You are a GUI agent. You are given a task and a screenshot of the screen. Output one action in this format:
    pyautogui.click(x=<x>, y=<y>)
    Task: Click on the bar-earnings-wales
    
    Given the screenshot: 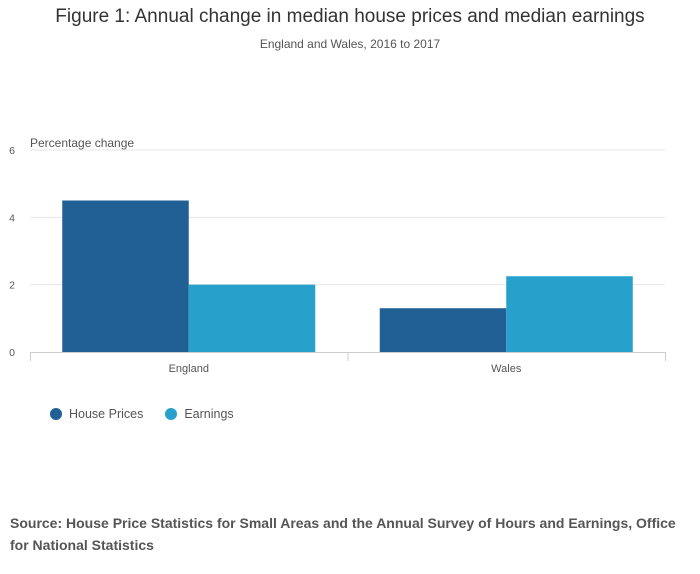 What is the action you would take?
    pyautogui.click(x=569, y=314)
    